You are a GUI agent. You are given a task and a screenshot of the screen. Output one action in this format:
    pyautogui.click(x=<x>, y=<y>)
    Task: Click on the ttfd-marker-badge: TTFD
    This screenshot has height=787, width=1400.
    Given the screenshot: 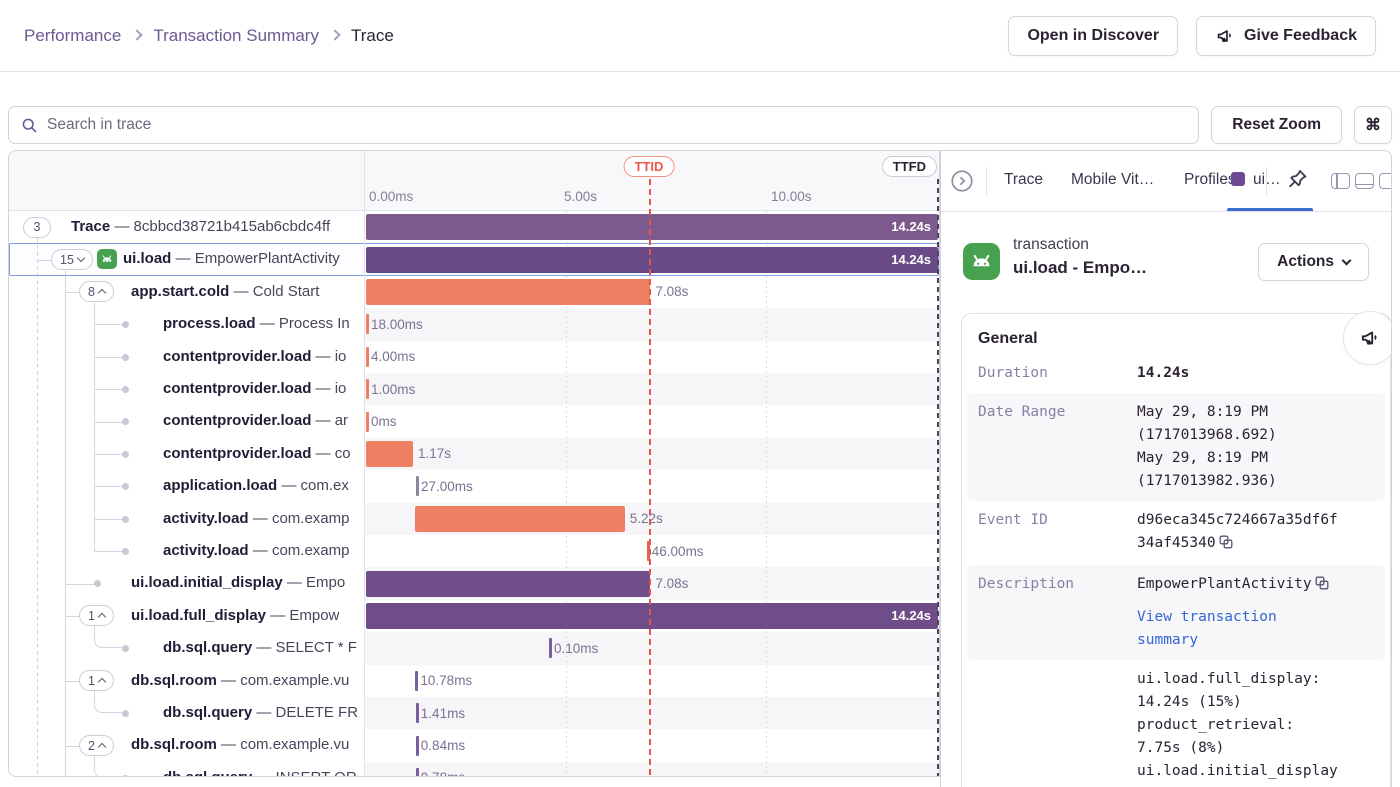 What is the action you would take?
    pyautogui.click(x=909, y=166)
    